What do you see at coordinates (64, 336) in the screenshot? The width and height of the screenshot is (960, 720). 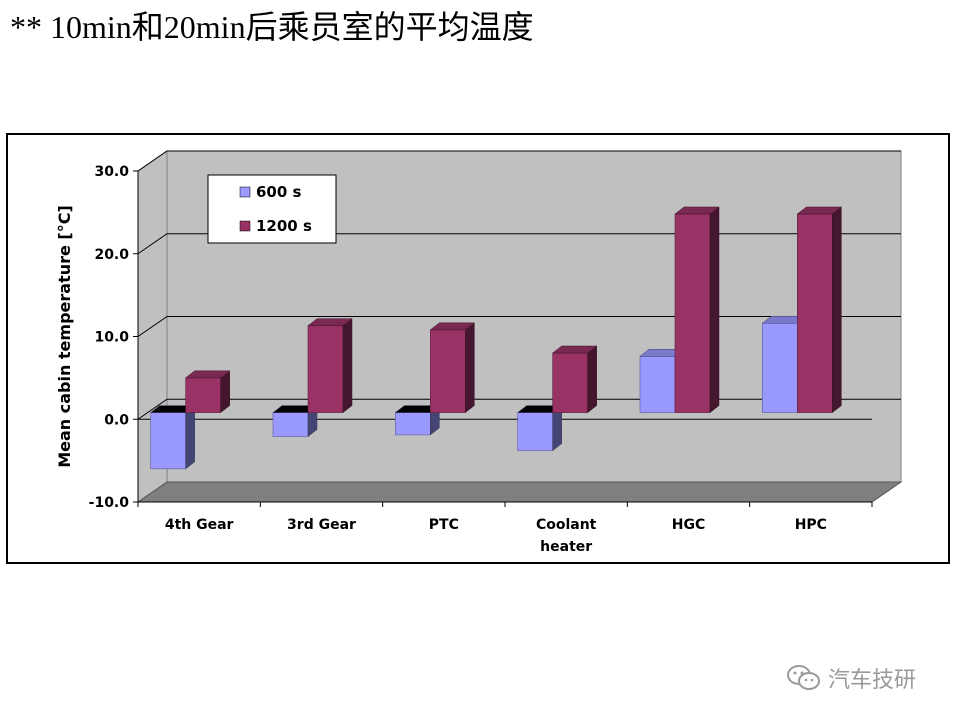 I see `y-axis-label: Mean cabin temperature [°C]` at bounding box center [64, 336].